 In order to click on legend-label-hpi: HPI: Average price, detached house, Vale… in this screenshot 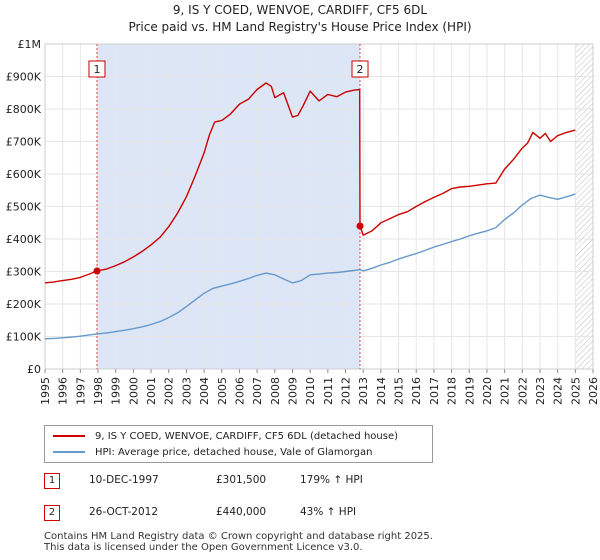, I will do `click(234, 452)`.